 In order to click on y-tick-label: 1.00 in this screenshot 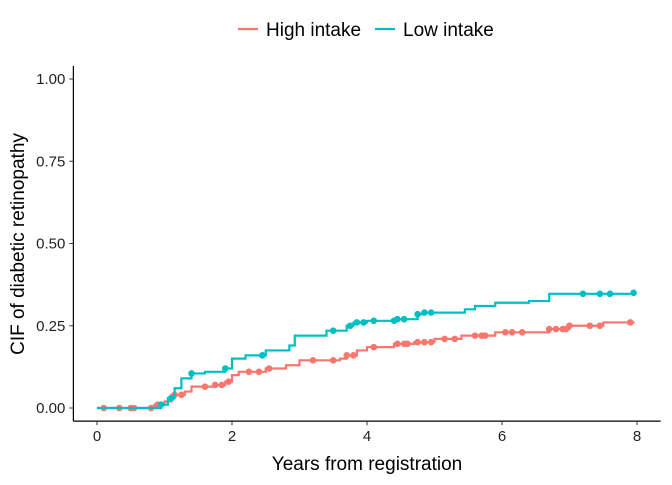, I will do `click(50, 79)`.